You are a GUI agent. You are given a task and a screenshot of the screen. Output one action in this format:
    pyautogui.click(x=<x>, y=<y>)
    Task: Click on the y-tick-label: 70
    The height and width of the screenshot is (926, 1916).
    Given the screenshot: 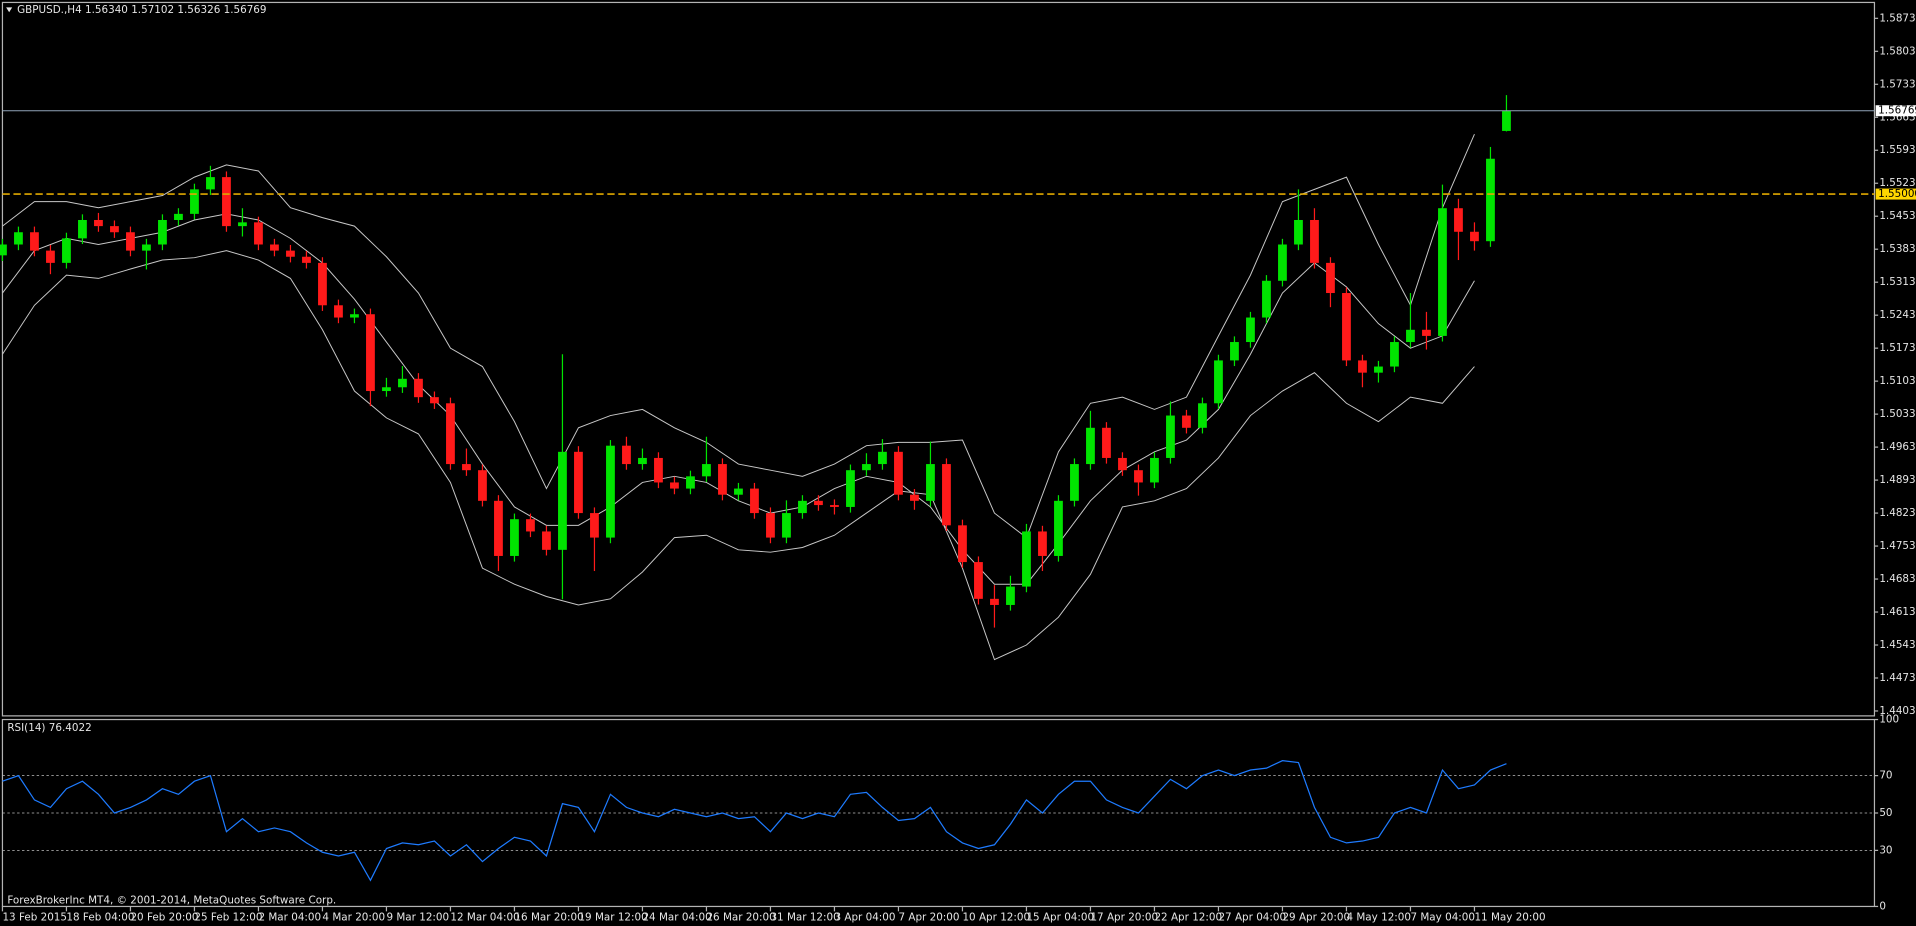 What is the action you would take?
    pyautogui.click(x=1885, y=776)
    